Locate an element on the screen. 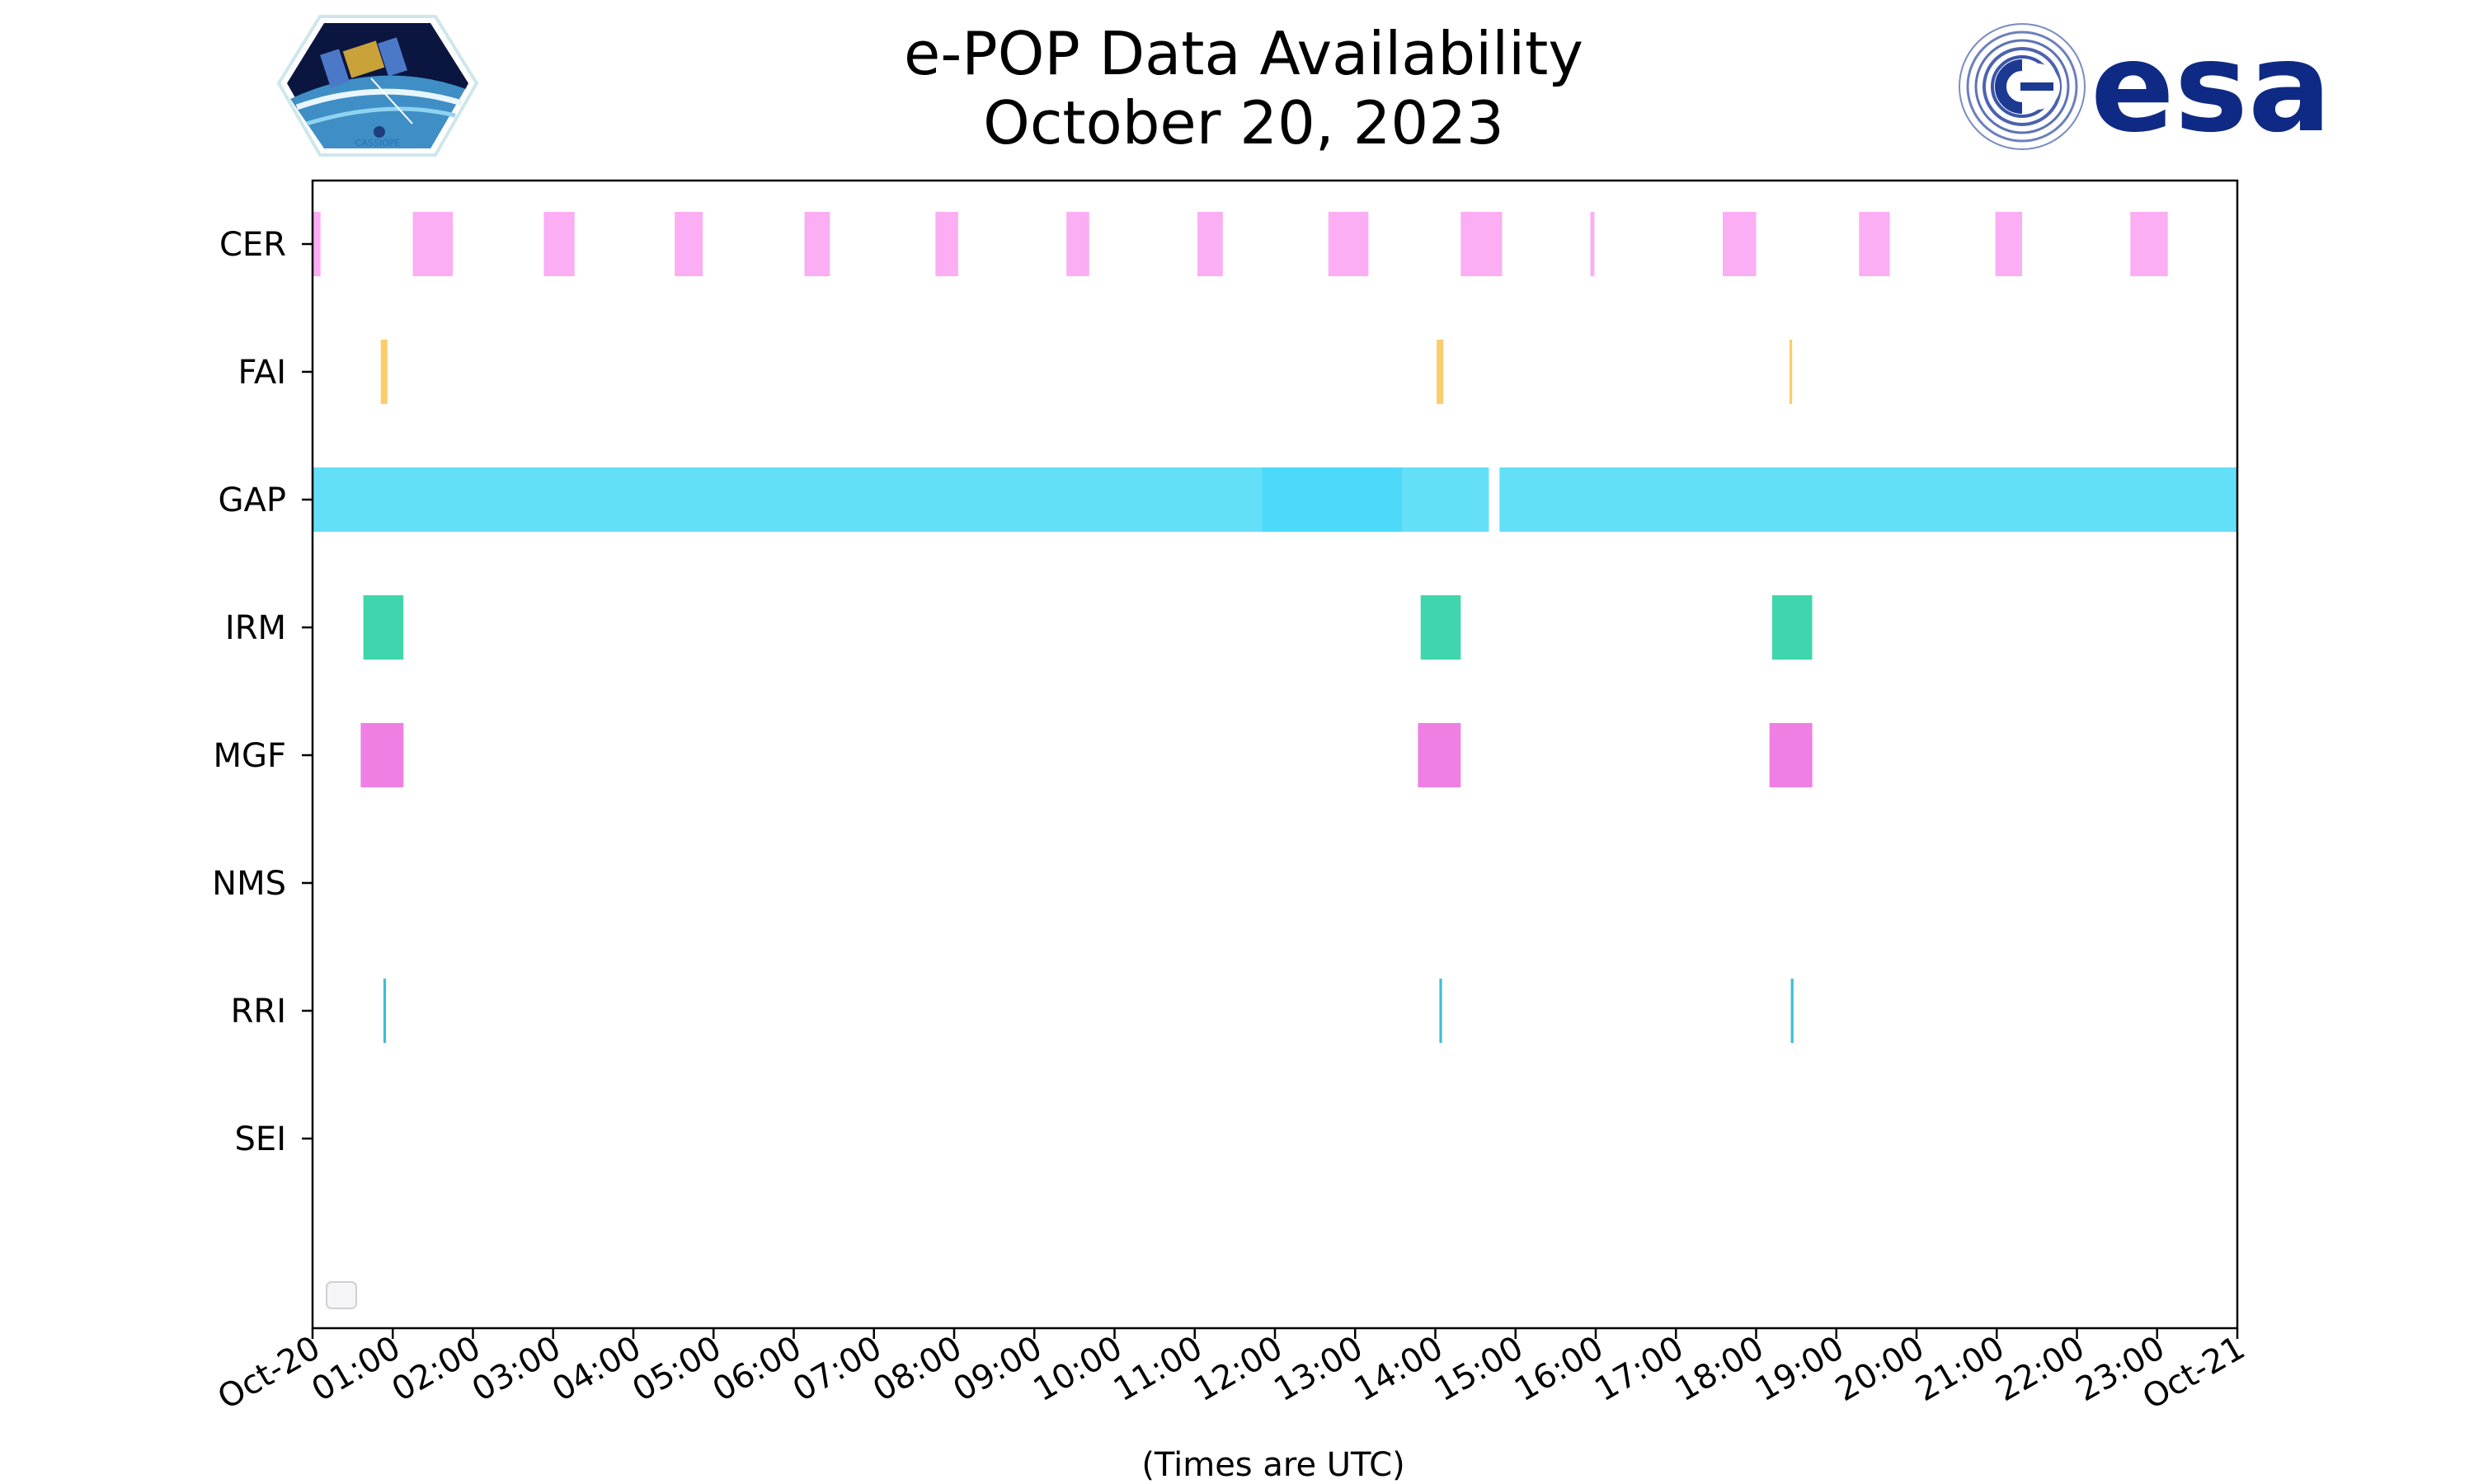 This screenshot has width=2474, height=1484. x-tick-label-16: 16:00 is located at coordinates (1559, 1369).